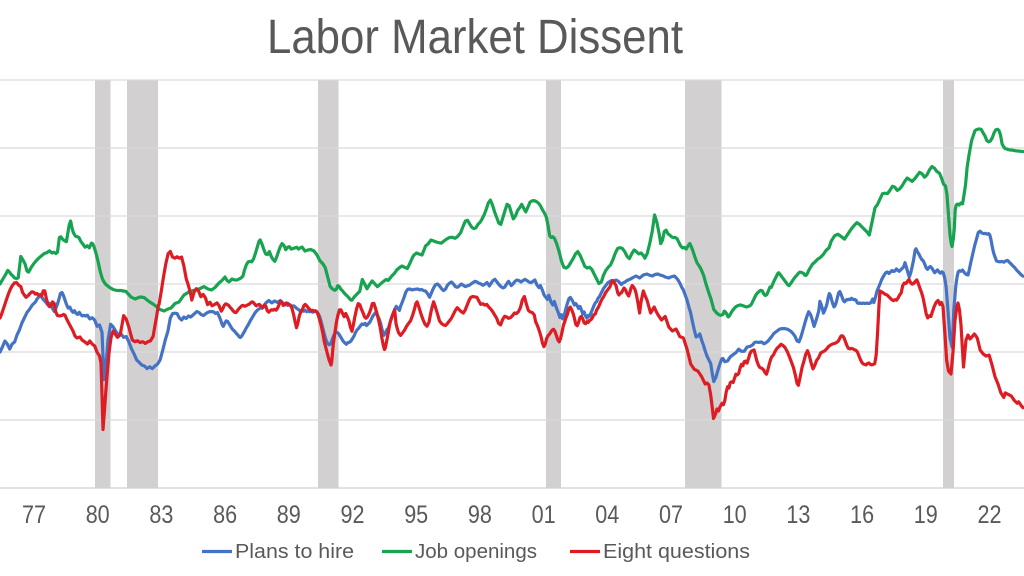  What do you see at coordinates (926, 515) in the screenshot?
I see `svg-text: 19` at bounding box center [926, 515].